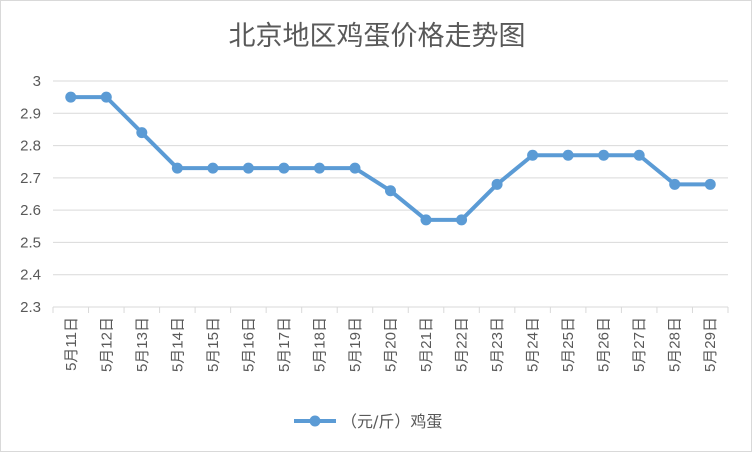  Describe the element at coordinates (639, 344) in the screenshot. I see `x-tick-label: 5月27日` at that location.